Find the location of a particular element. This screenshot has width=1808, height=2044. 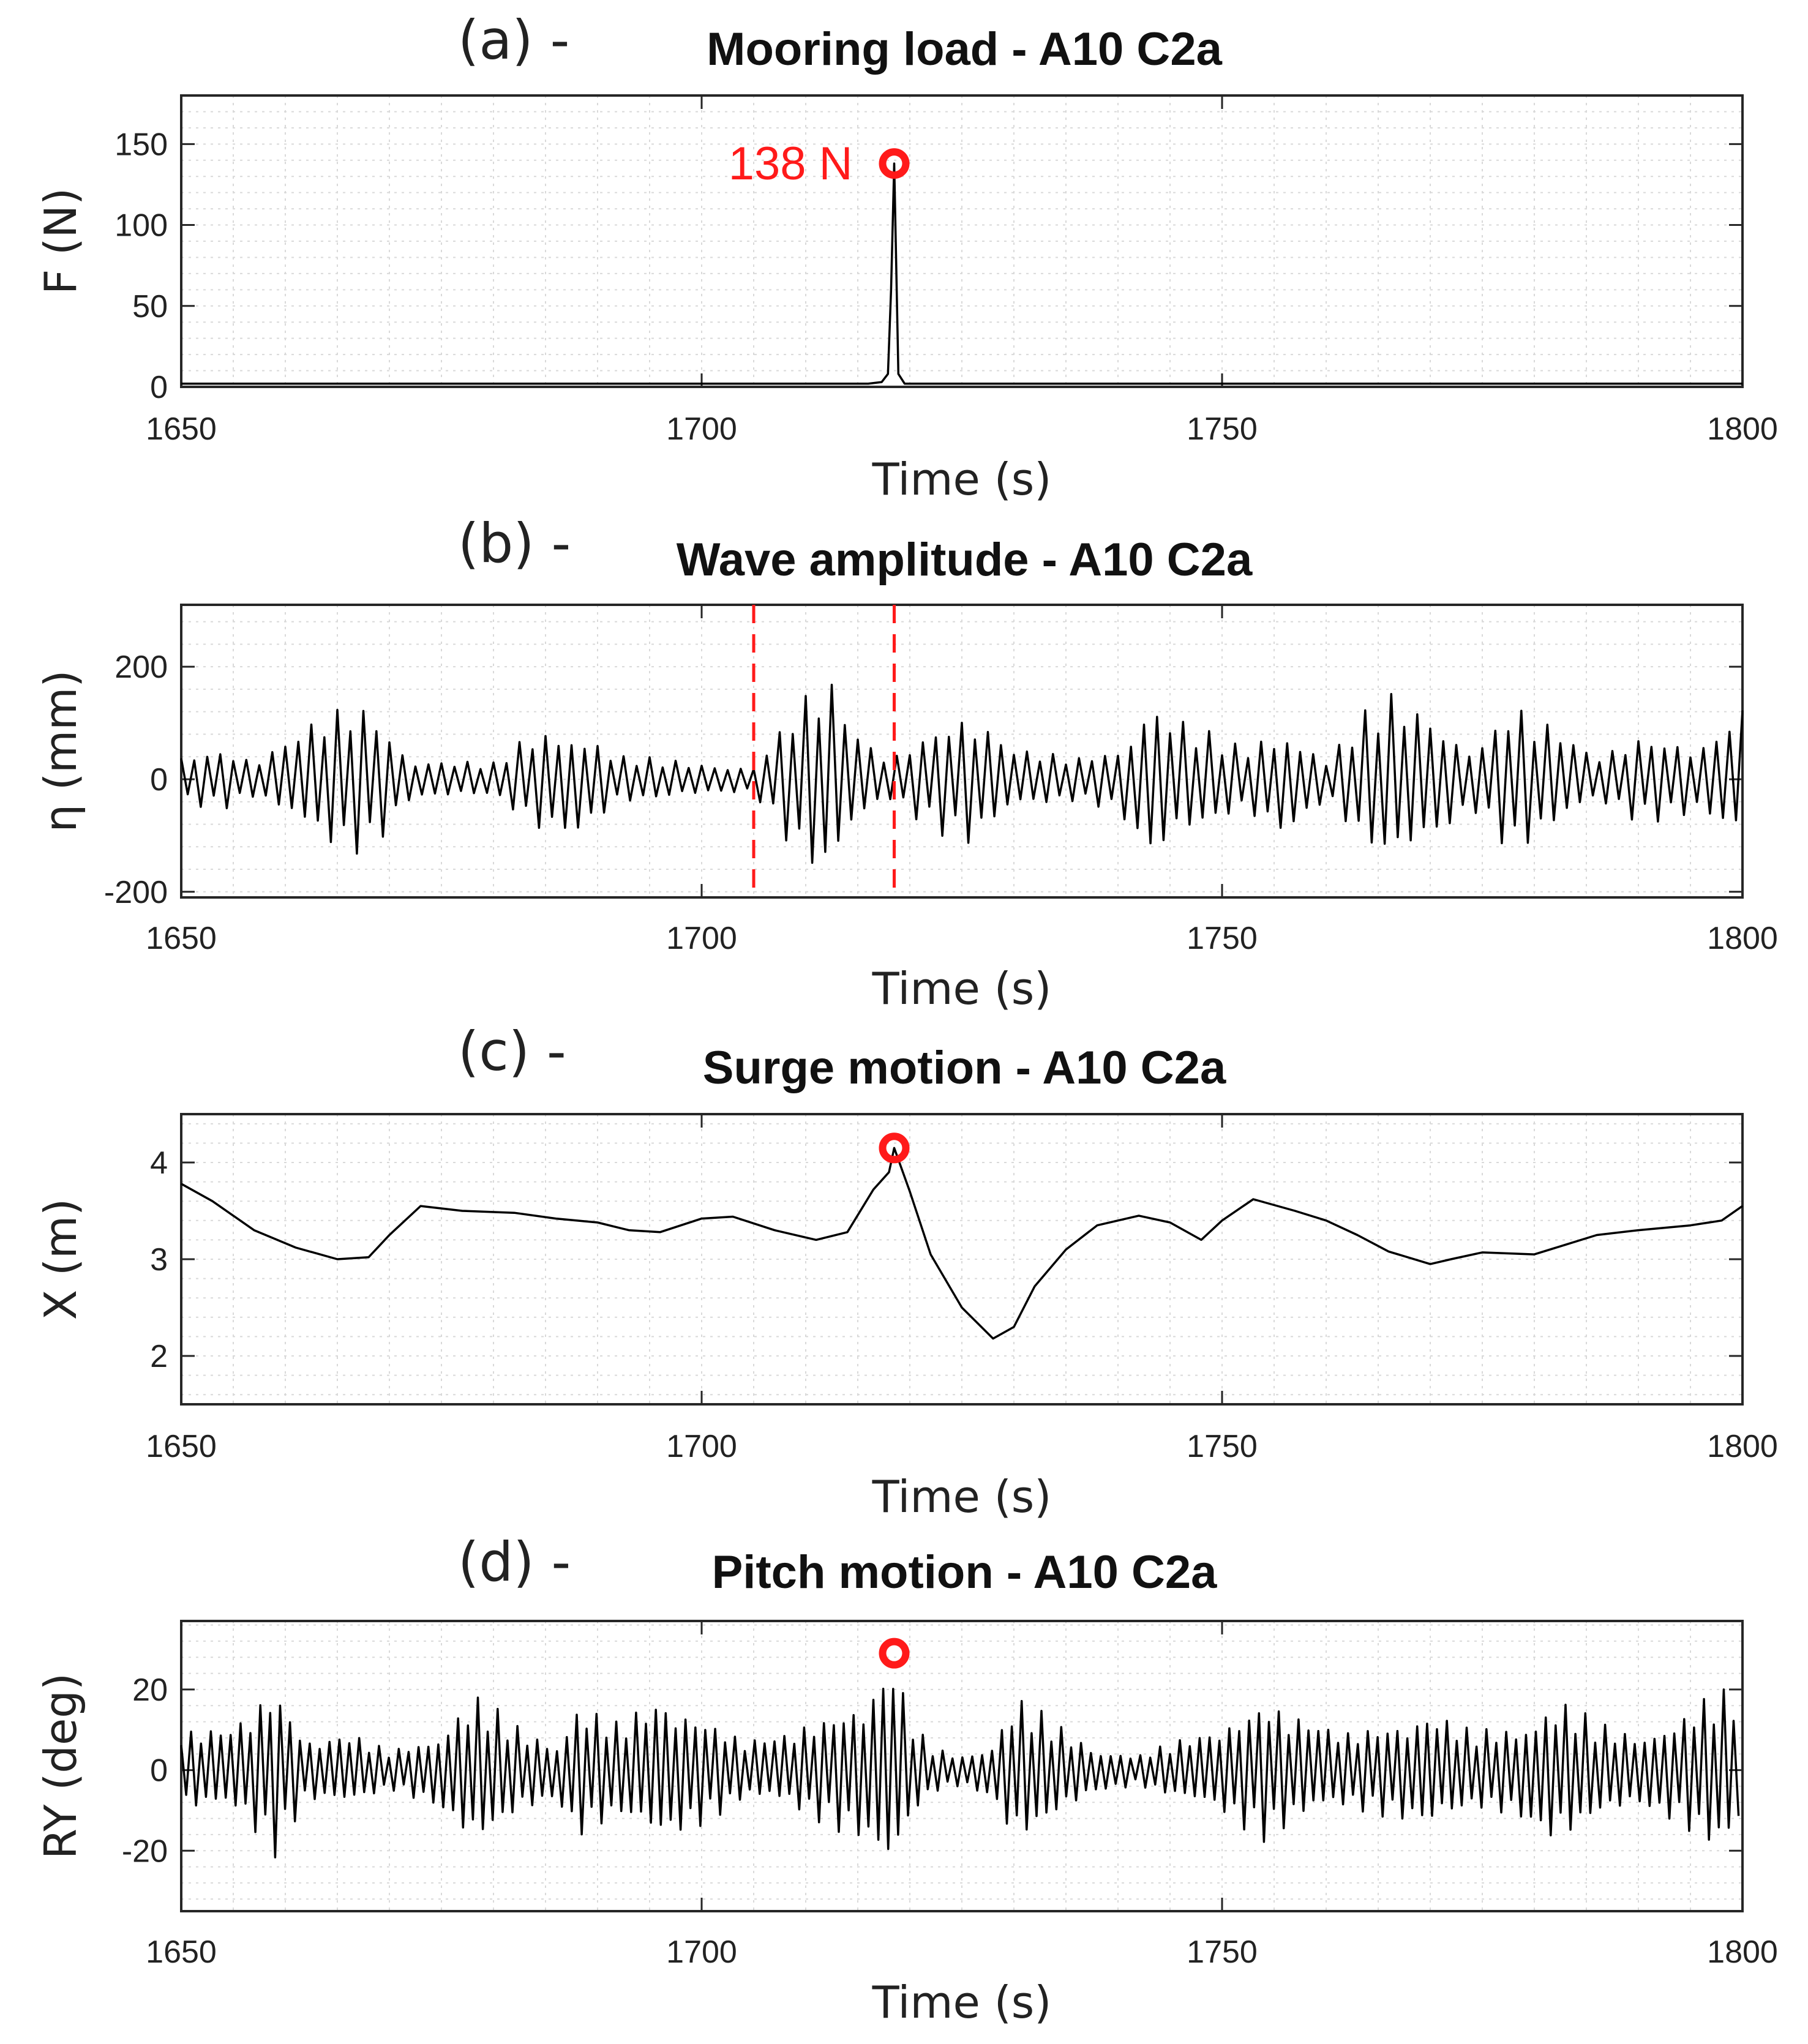

y-tick-label: 2 is located at coordinates (159, 1357).